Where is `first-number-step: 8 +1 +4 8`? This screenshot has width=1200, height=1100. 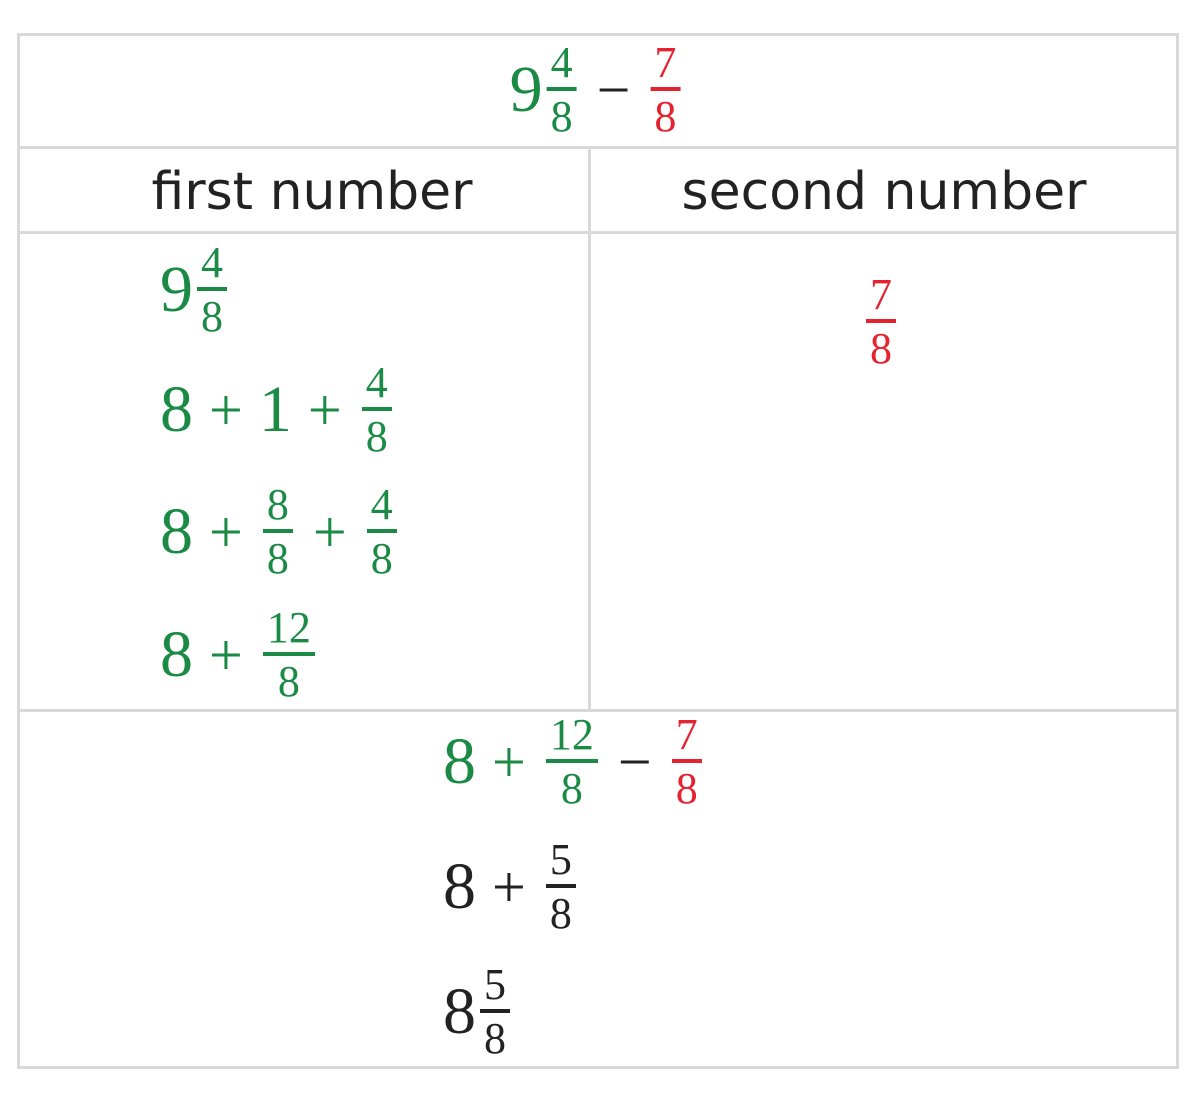 first-number-step: 8 +1 +4 8 is located at coordinates (278, 410).